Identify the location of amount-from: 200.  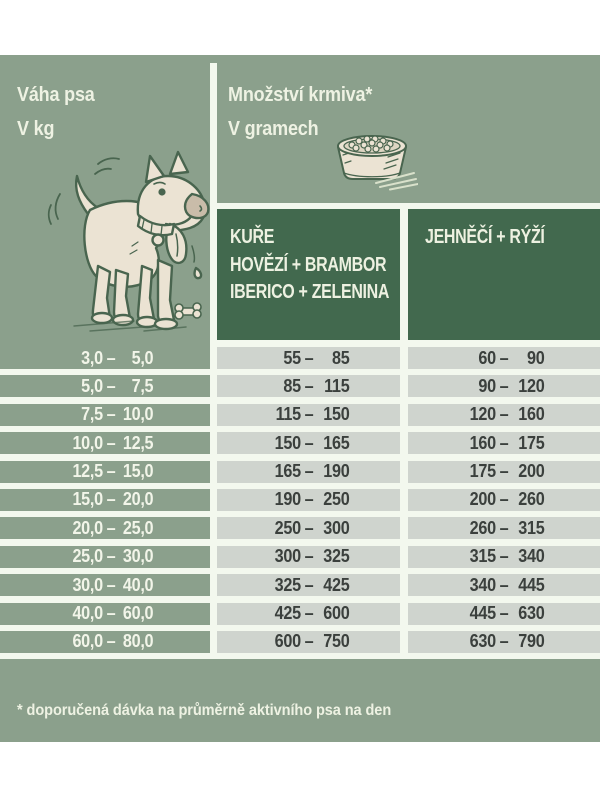
(482, 499).